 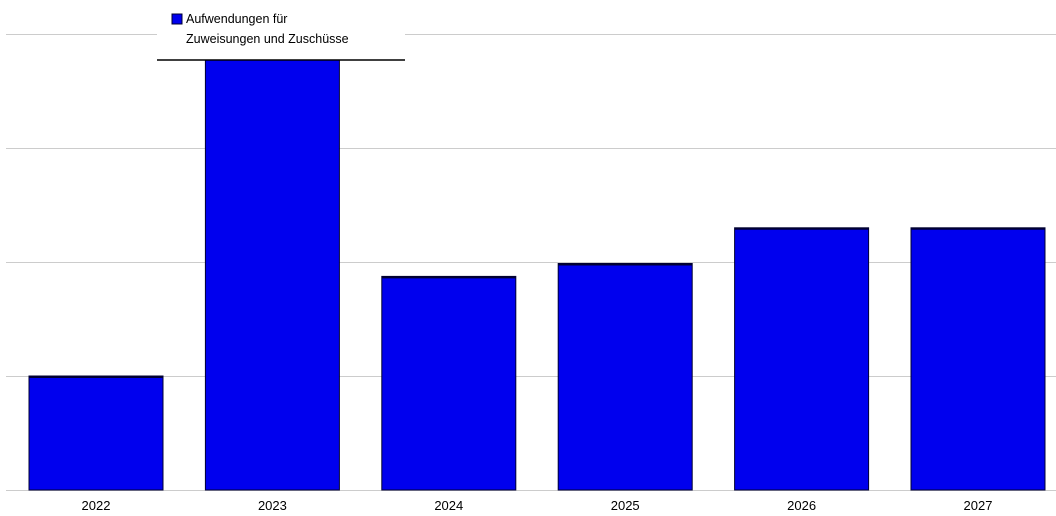 What do you see at coordinates (978, 505) in the screenshot?
I see `x-tick-label-2027: 2027` at bounding box center [978, 505].